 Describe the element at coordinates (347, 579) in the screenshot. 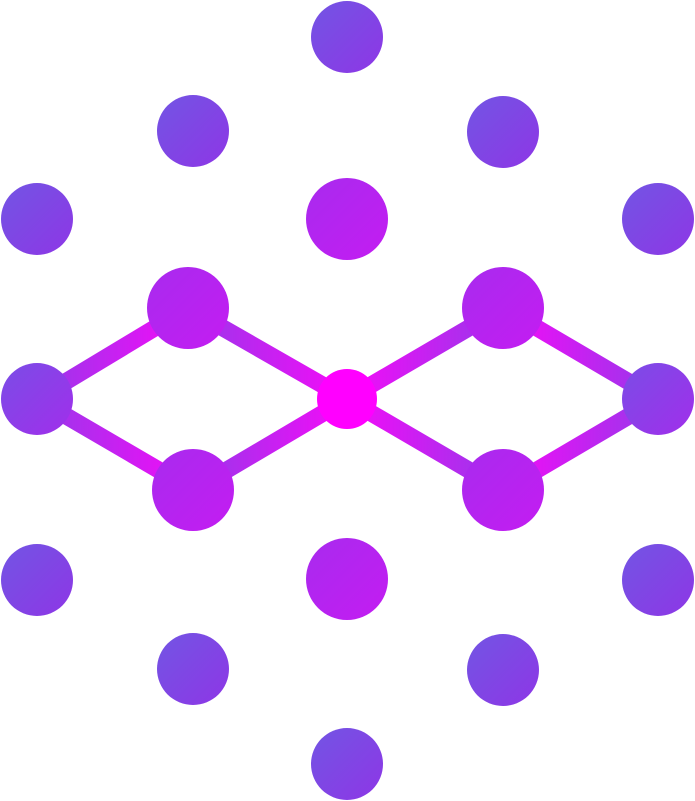

I see `dot-center-lower` at that location.